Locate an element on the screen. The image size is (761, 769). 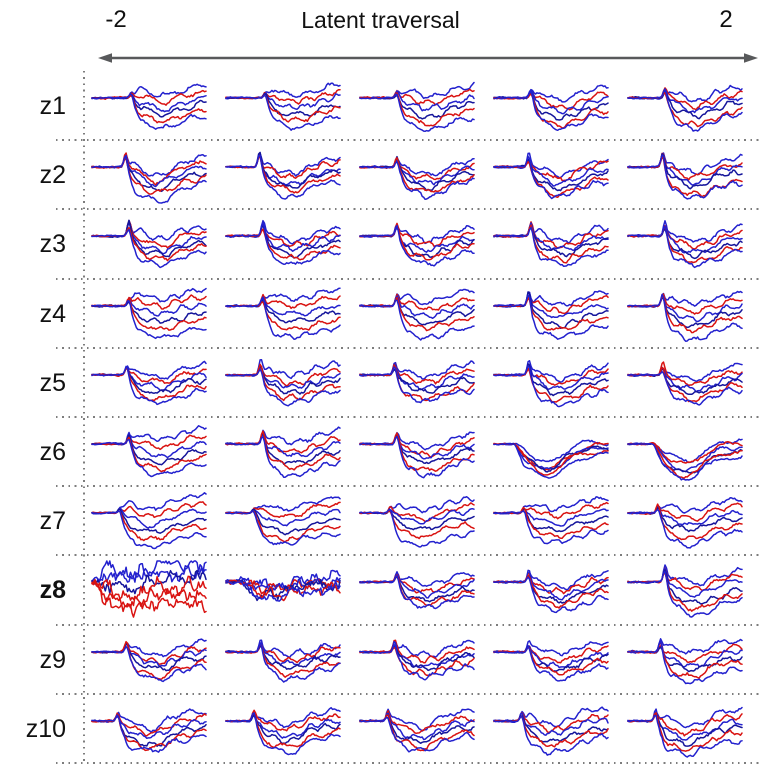
grid-row-z5 is located at coordinates (408, 383).